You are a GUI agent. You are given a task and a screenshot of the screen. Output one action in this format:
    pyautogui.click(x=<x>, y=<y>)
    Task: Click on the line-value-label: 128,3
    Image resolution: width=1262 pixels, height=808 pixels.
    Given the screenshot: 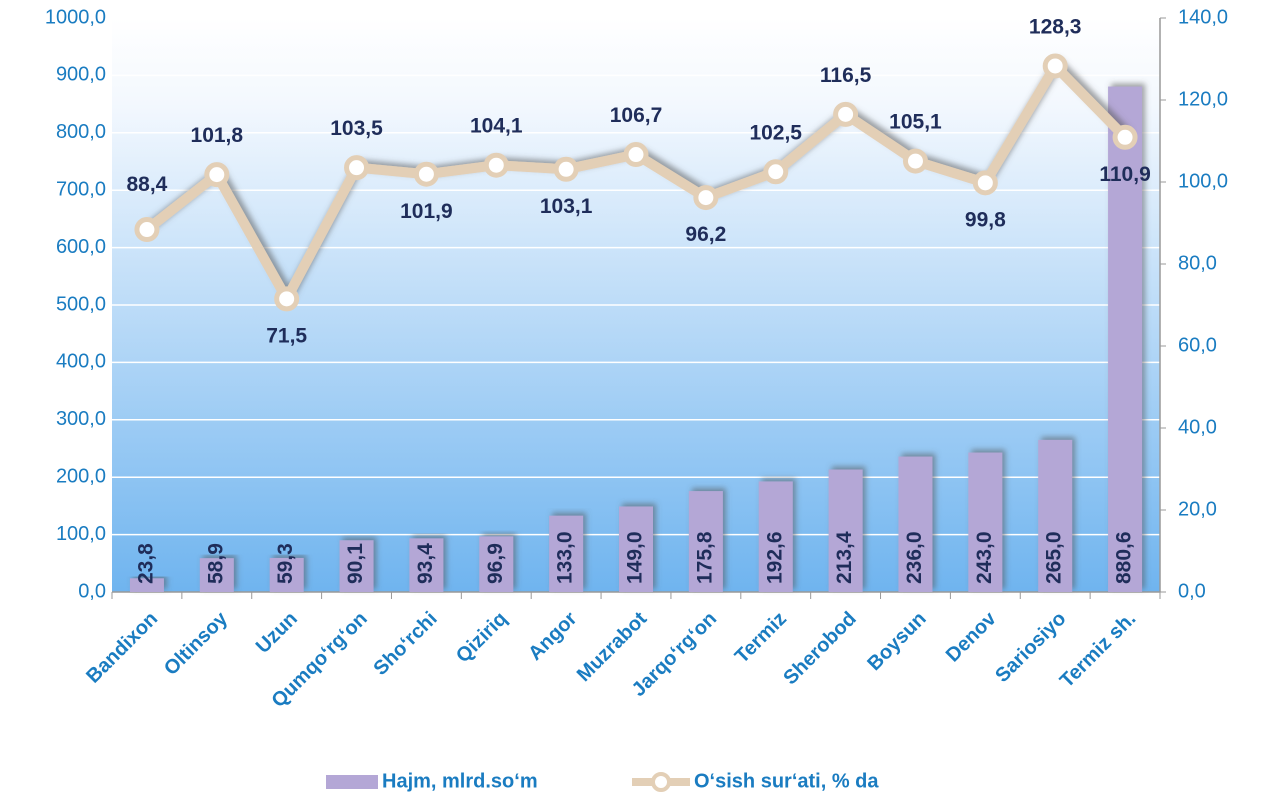 What is the action you would take?
    pyautogui.click(x=1055, y=27)
    